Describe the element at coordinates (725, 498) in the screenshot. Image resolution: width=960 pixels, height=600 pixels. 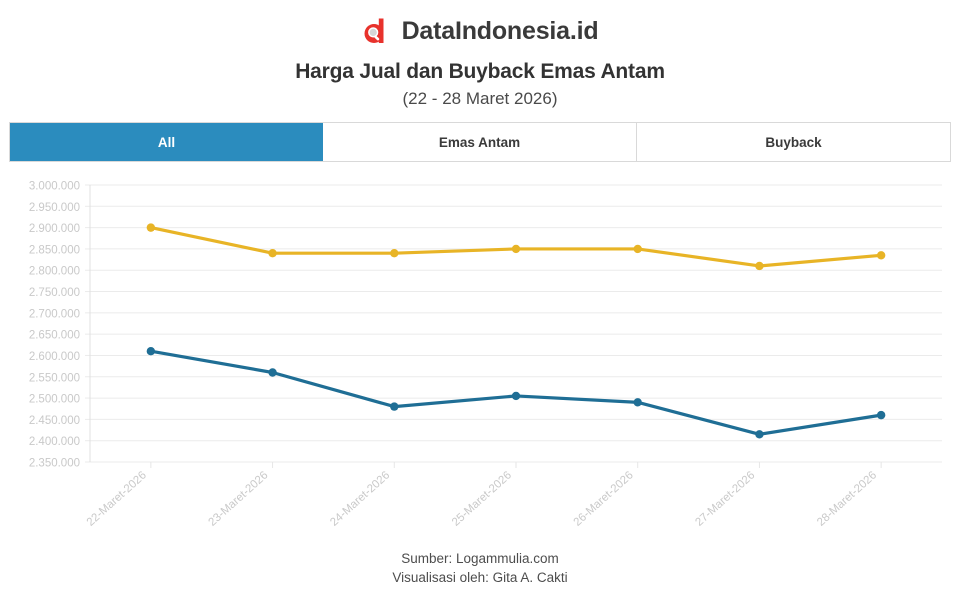
I see `x-axis-label: 27-Maret-2026` at that location.